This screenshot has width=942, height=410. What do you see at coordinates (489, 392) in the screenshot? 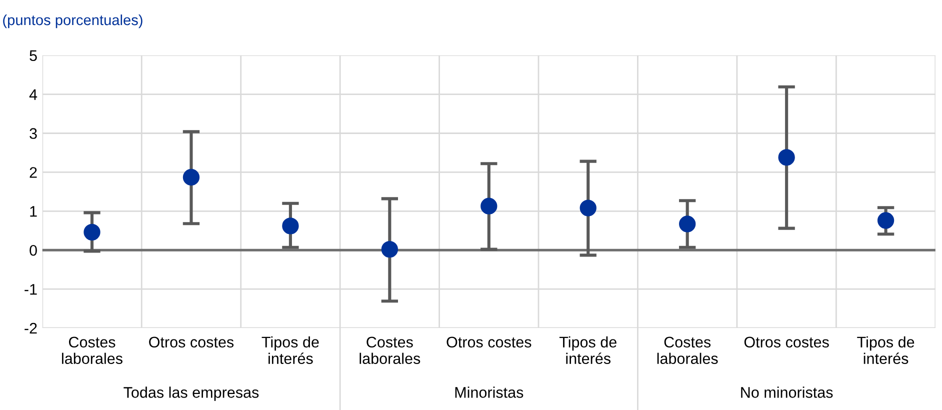
I see `text: Minoristas` at bounding box center [489, 392].